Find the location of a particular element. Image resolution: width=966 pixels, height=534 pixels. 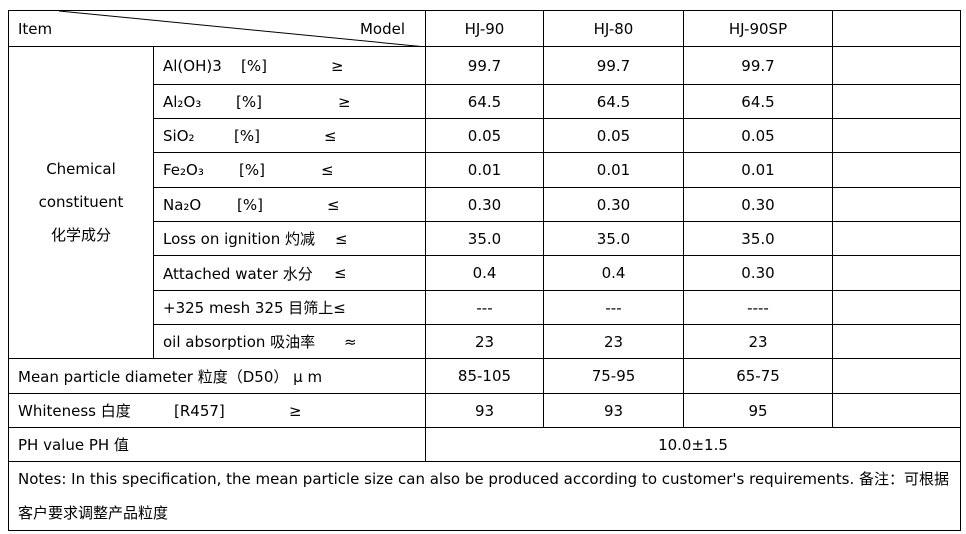

property-label: oil absorption 吸油率 ≈ is located at coordinates (289, 341).